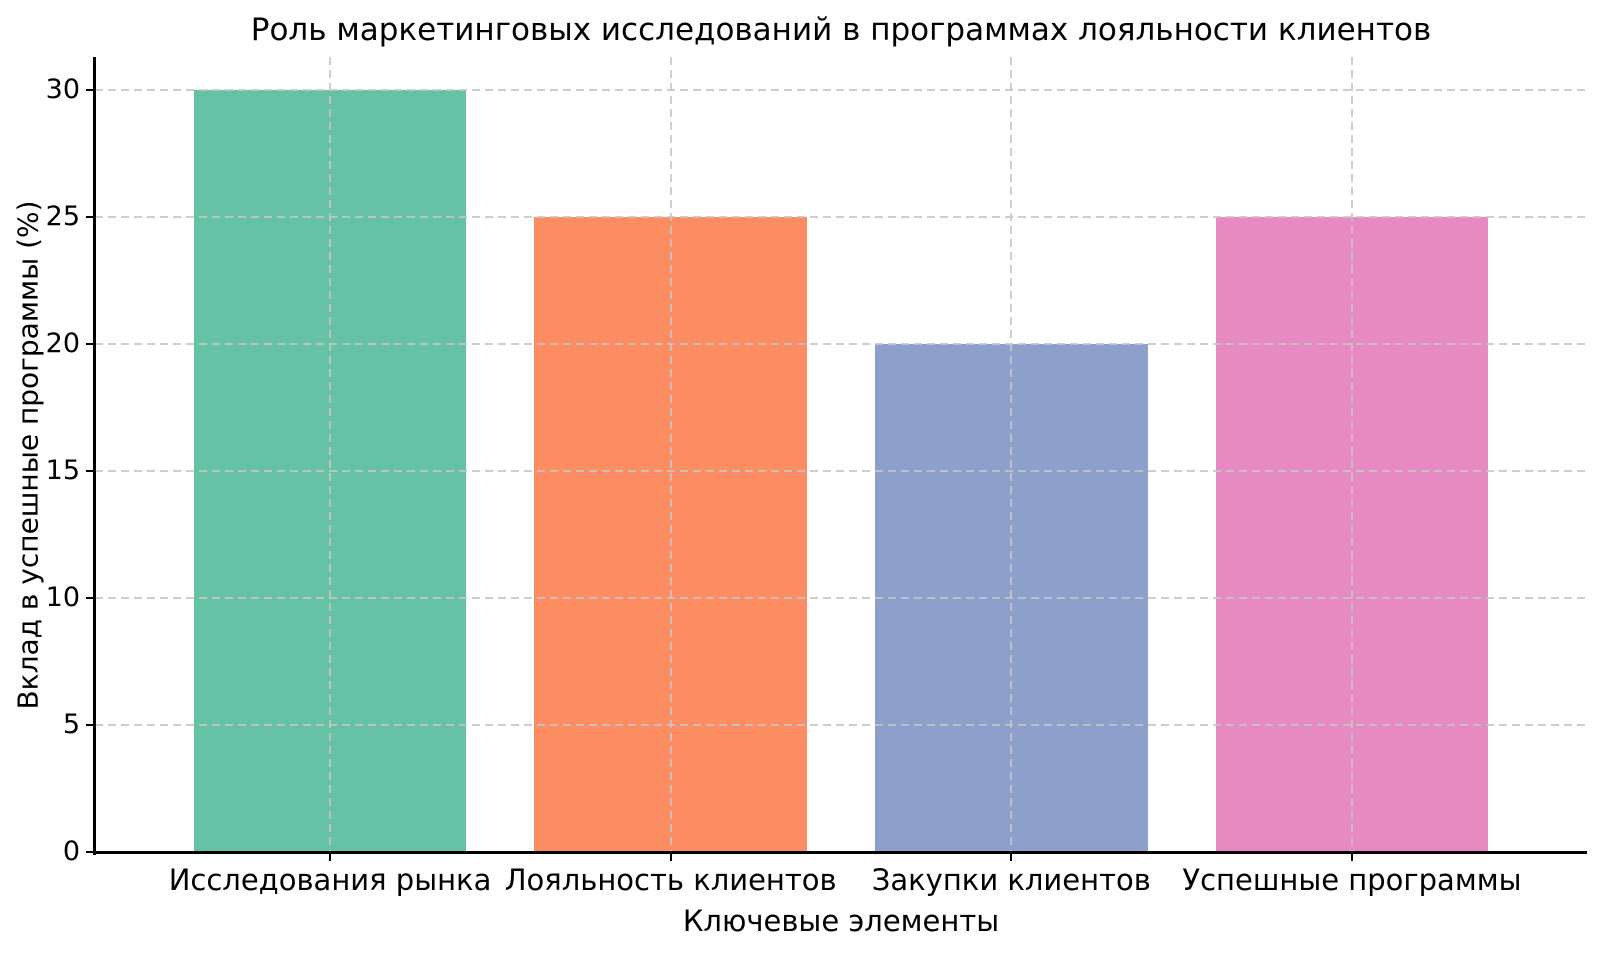  What do you see at coordinates (94, 456) in the screenshot?
I see `y-axis-spine` at bounding box center [94, 456].